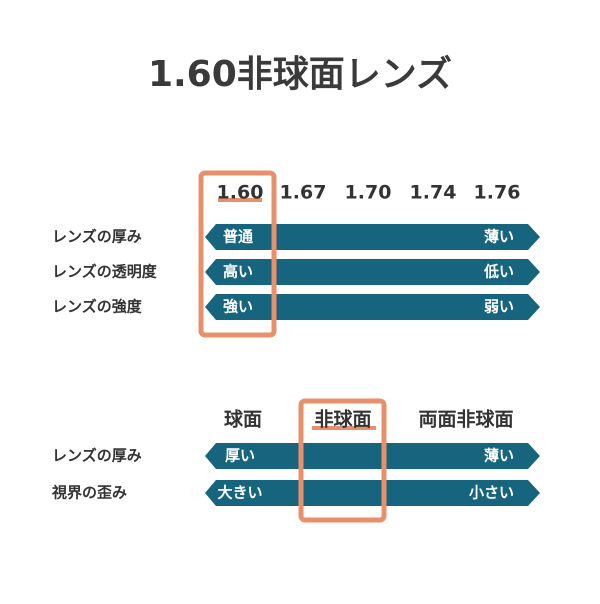  What do you see at coordinates (303, 193) in the screenshot?
I see `column-label: 1.67` at bounding box center [303, 193].